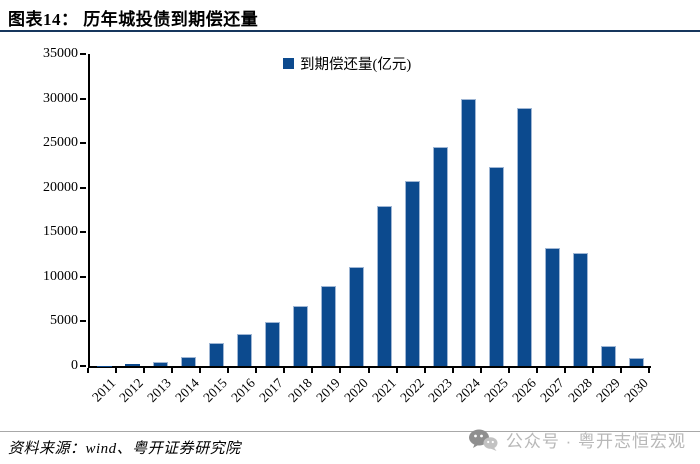 The image size is (700, 464). What do you see at coordinates (524, 390) in the screenshot?
I see `x-axis-tick-label: 2026` at bounding box center [524, 390].